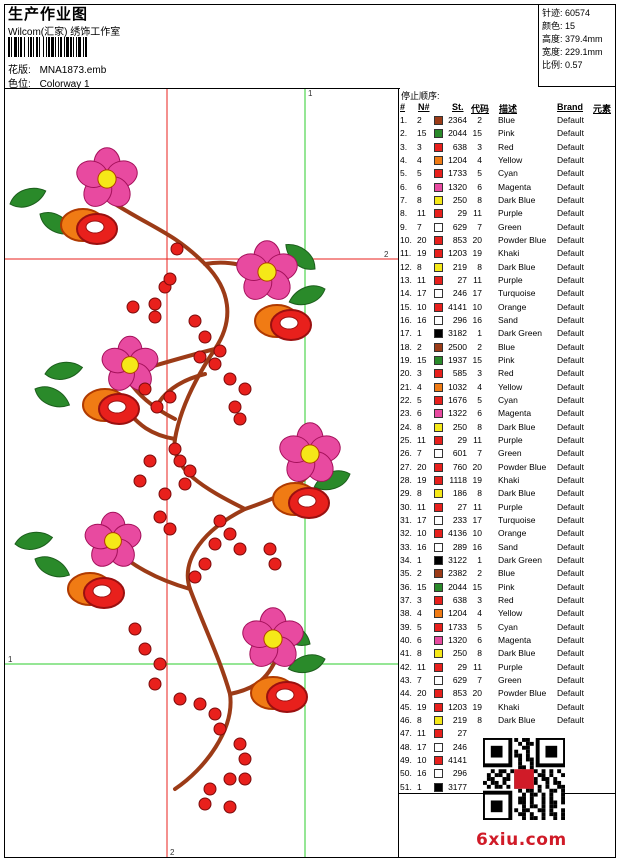 The image size is (620, 860). I want to click on table-row: 9. 7 629 7 Green Default, so click(508, 227).